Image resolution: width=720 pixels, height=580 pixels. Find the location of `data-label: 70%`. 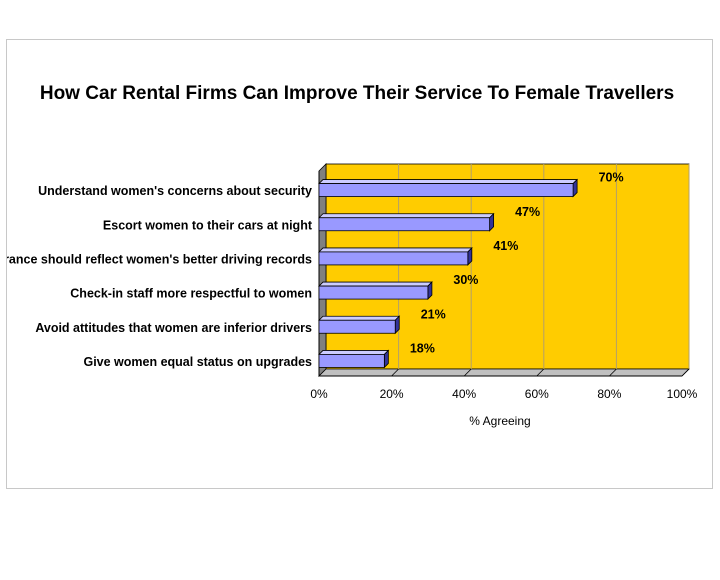

data-label: 70% is located at coordinates (611, 178).